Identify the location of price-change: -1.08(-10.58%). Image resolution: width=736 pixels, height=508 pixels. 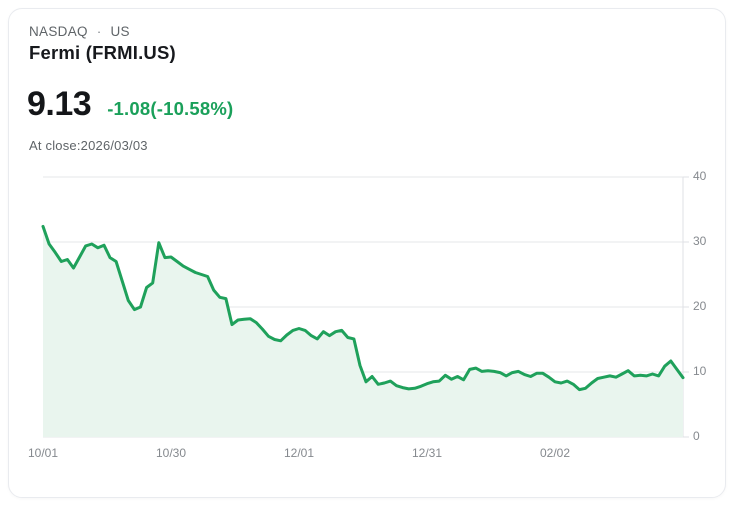
(170, 108).